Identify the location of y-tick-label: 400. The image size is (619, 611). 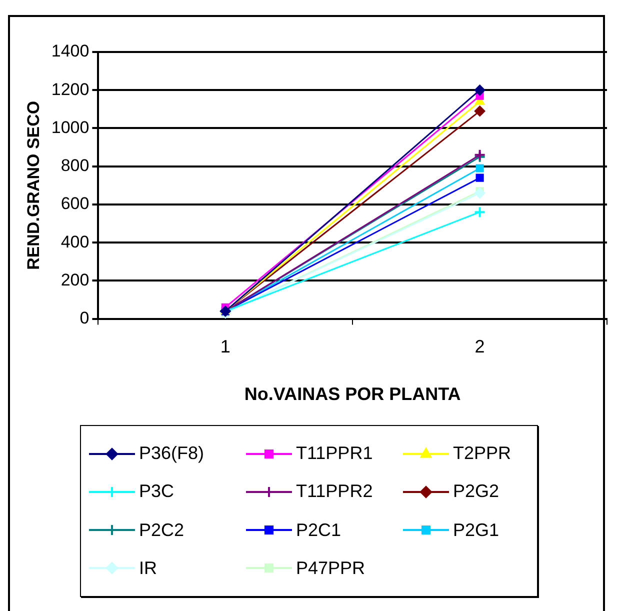
(75, 242).